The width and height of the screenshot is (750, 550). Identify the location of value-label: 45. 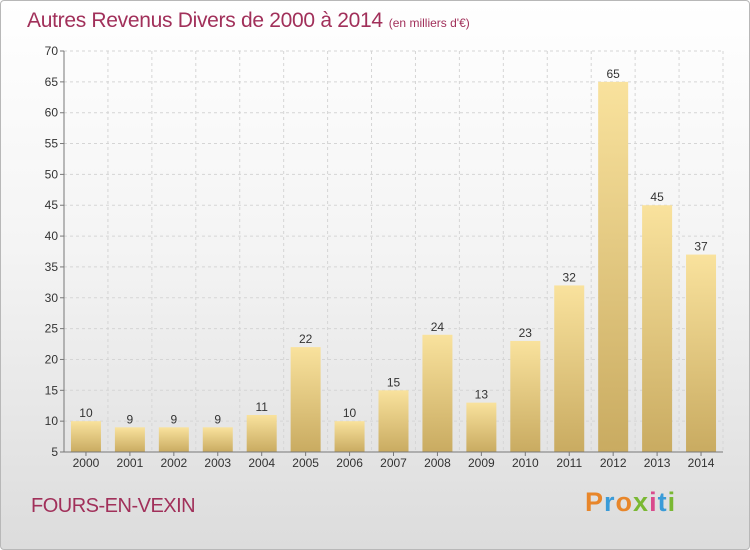
(657, 197).